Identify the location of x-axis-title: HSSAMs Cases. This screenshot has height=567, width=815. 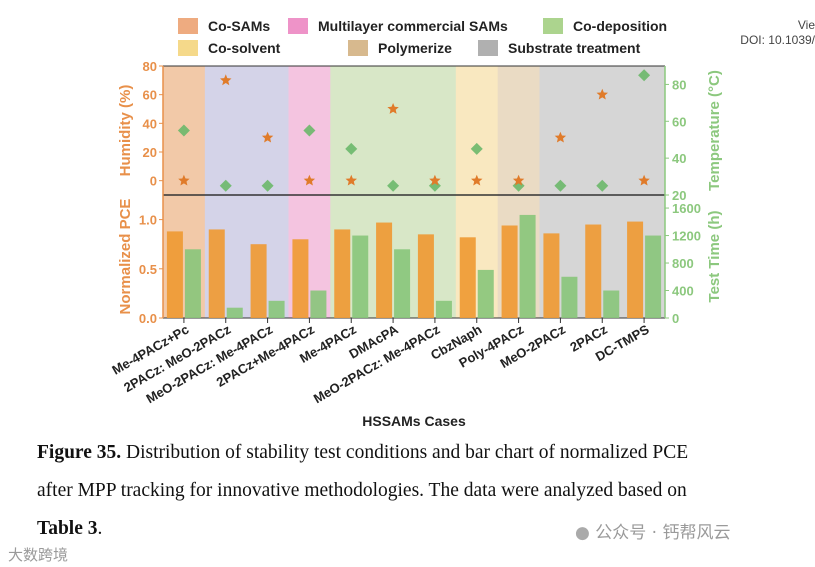
(414, 421).